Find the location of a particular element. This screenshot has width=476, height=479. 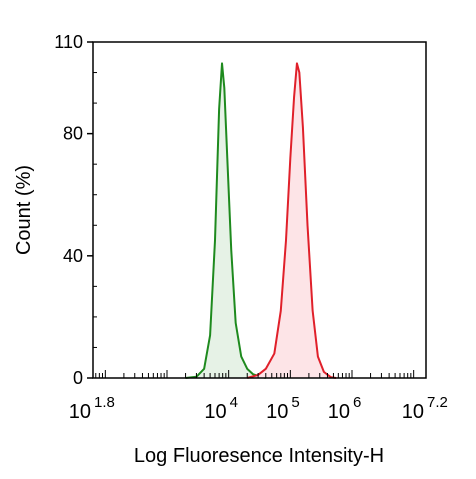

x-tick-label: 10 1.8 is located at coordinates (92, 408).